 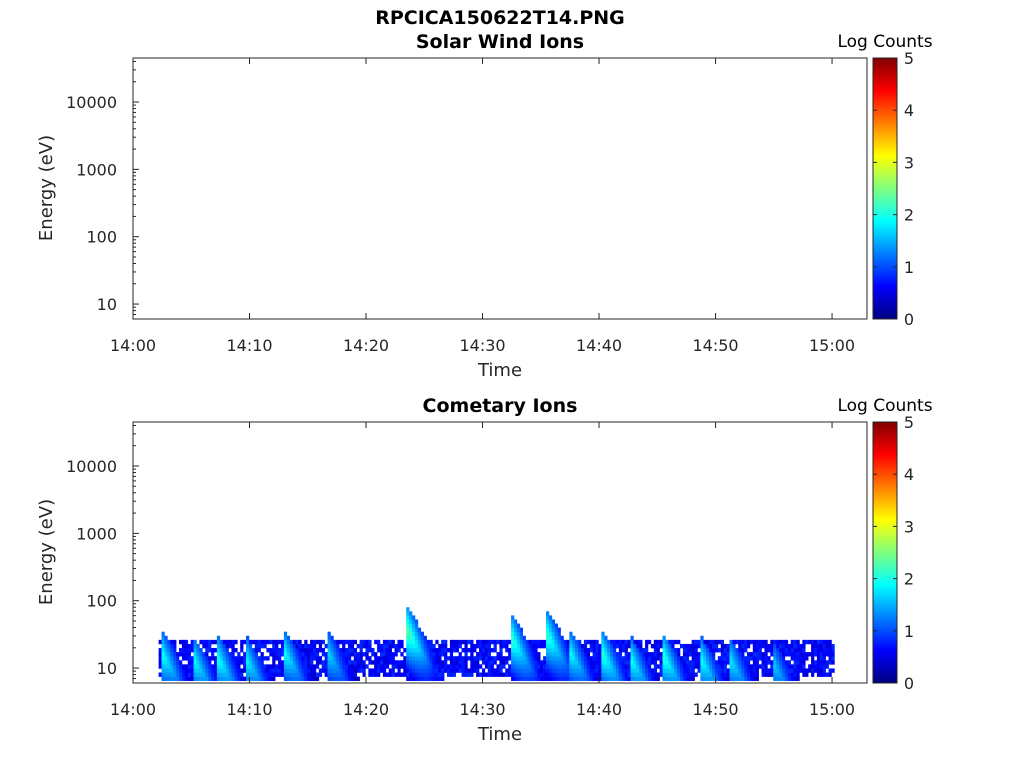 What do you see at coordinates (133, 709) in the screenshot?
I see `x-tick-label: 14:00` at bounding box center [133, 709].